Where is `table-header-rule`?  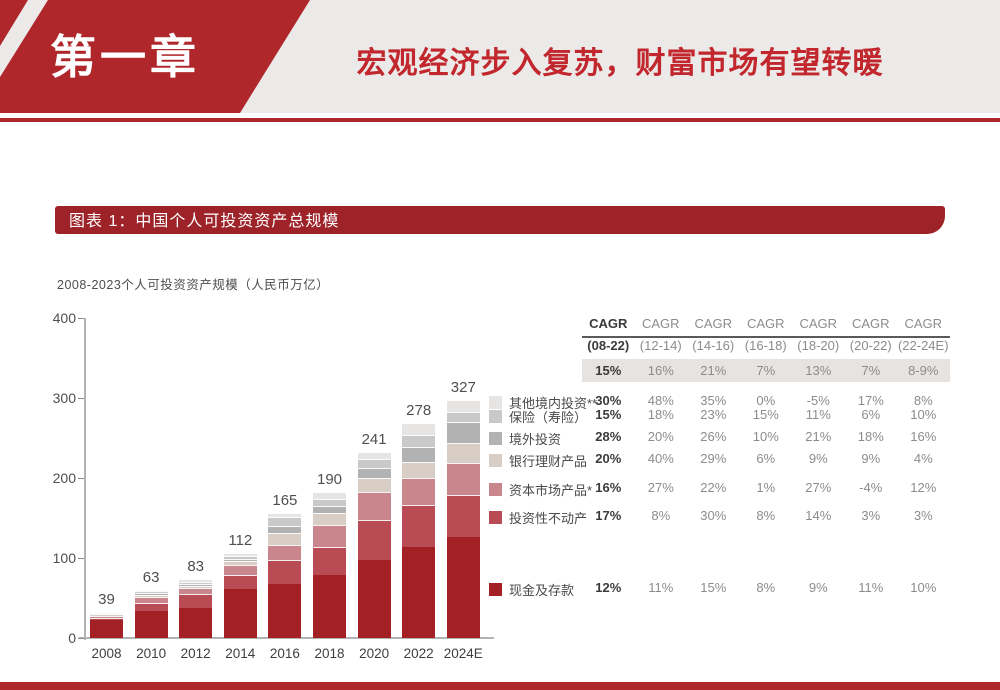 table-header-rule is located at coordinates (766, 337).